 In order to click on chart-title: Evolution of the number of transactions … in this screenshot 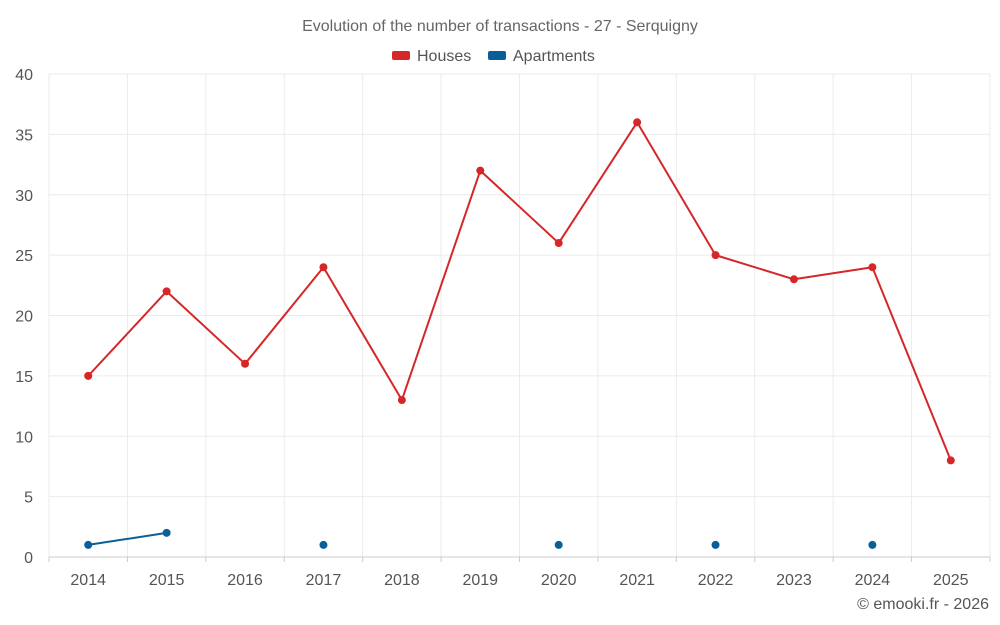, I will do `click(500, 26)`.